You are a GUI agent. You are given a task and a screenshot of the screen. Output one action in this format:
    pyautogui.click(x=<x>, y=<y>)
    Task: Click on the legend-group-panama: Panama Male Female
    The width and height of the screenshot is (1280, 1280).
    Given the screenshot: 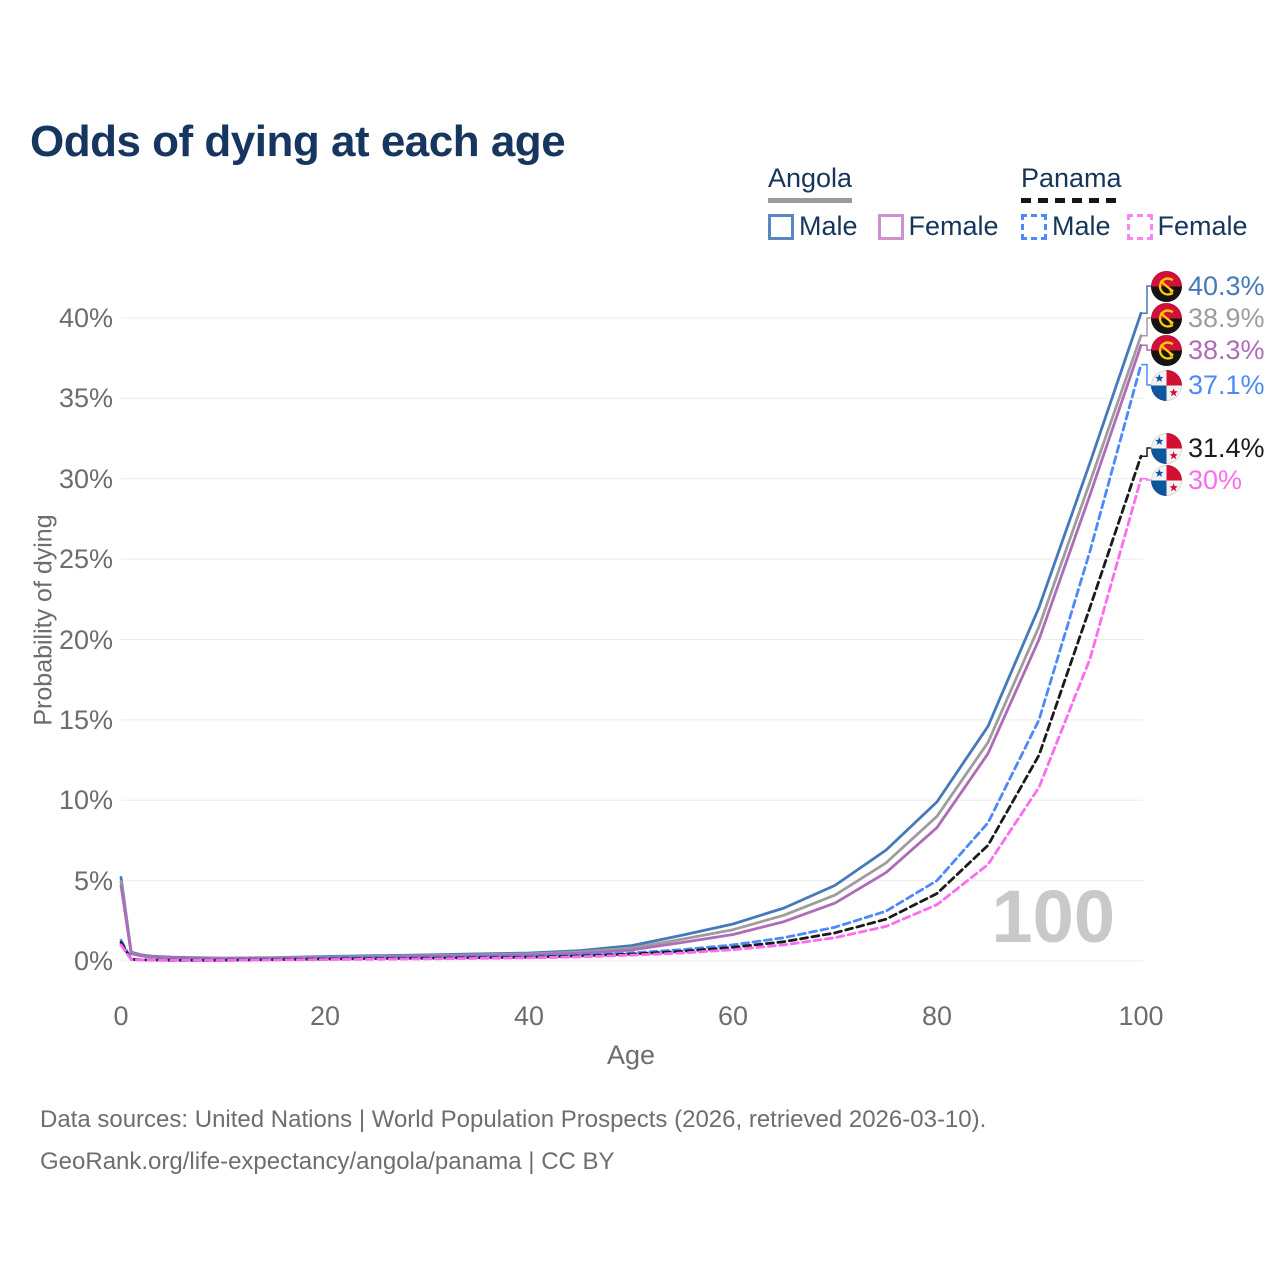 What is the action you would take?
    pyautogui.click(x=1134, y=202)
    